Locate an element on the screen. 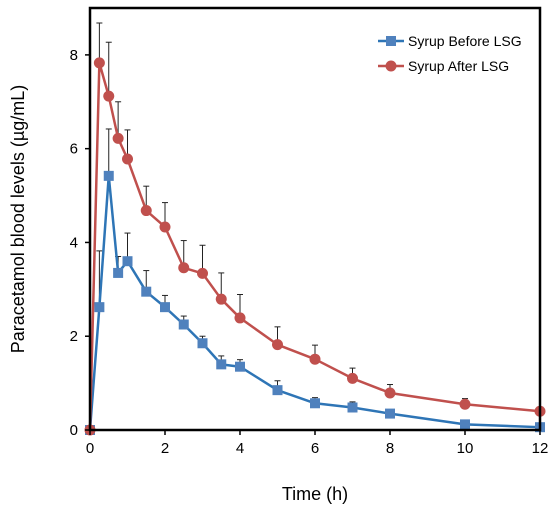  legend-marker-after is located at coordinates (391, 66).